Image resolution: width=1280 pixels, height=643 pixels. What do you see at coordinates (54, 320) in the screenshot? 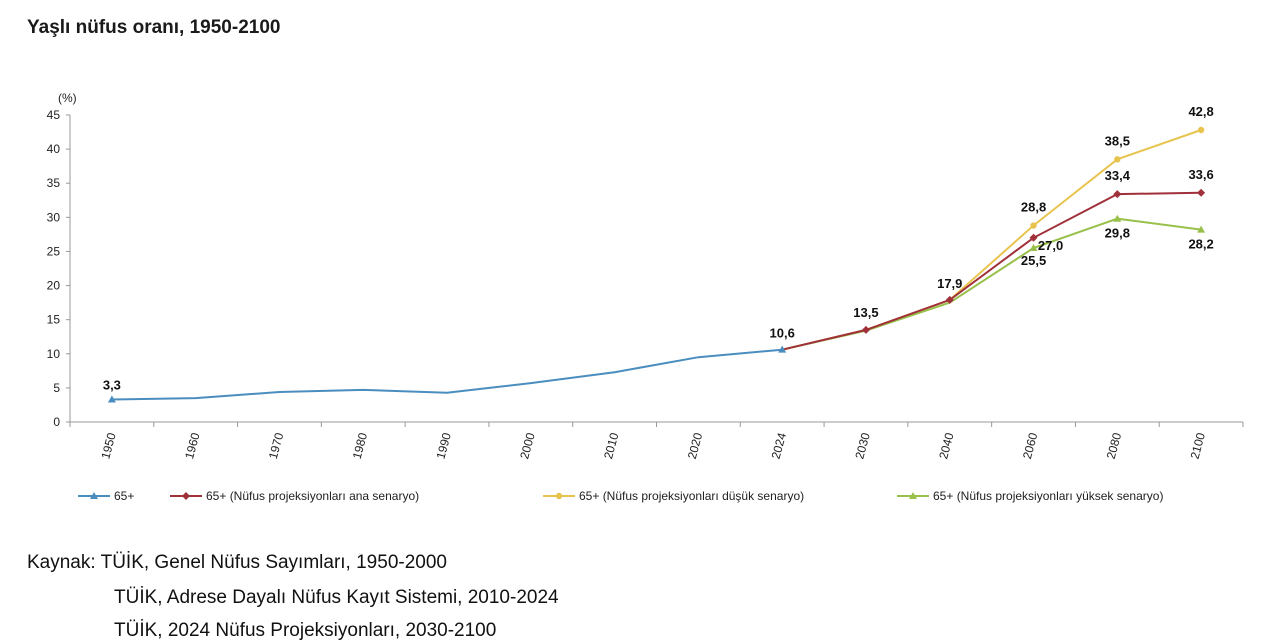
I see `y-tick-label: 15` at bounding box center [54, 320].